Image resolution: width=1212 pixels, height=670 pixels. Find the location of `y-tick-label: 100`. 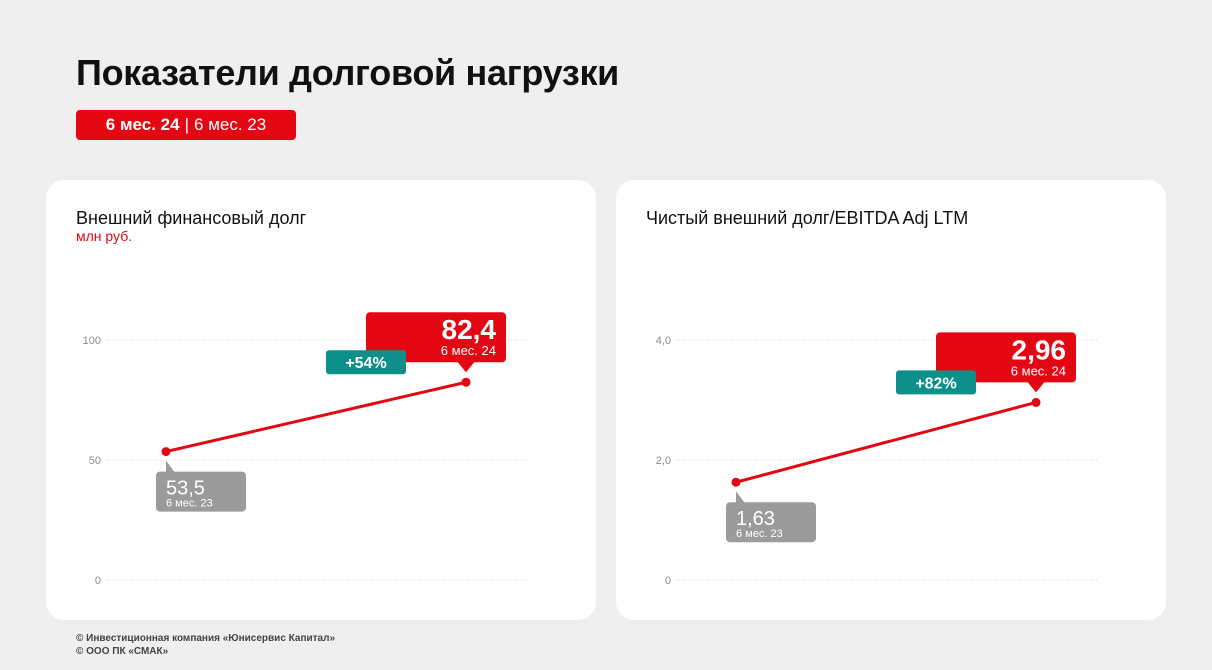

y-tick-label: 100 is located at coordinates (92, 341).